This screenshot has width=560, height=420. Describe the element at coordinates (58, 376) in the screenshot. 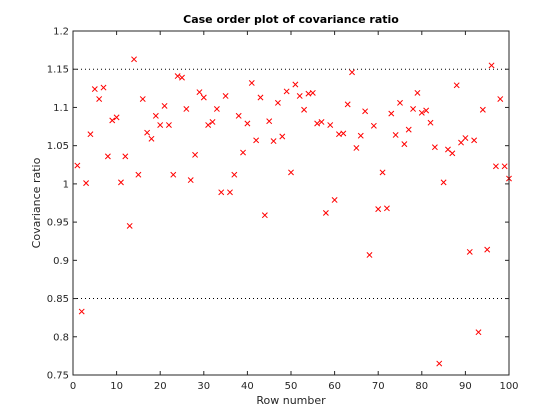

I see `y-tick-label: 0.75` at that location.